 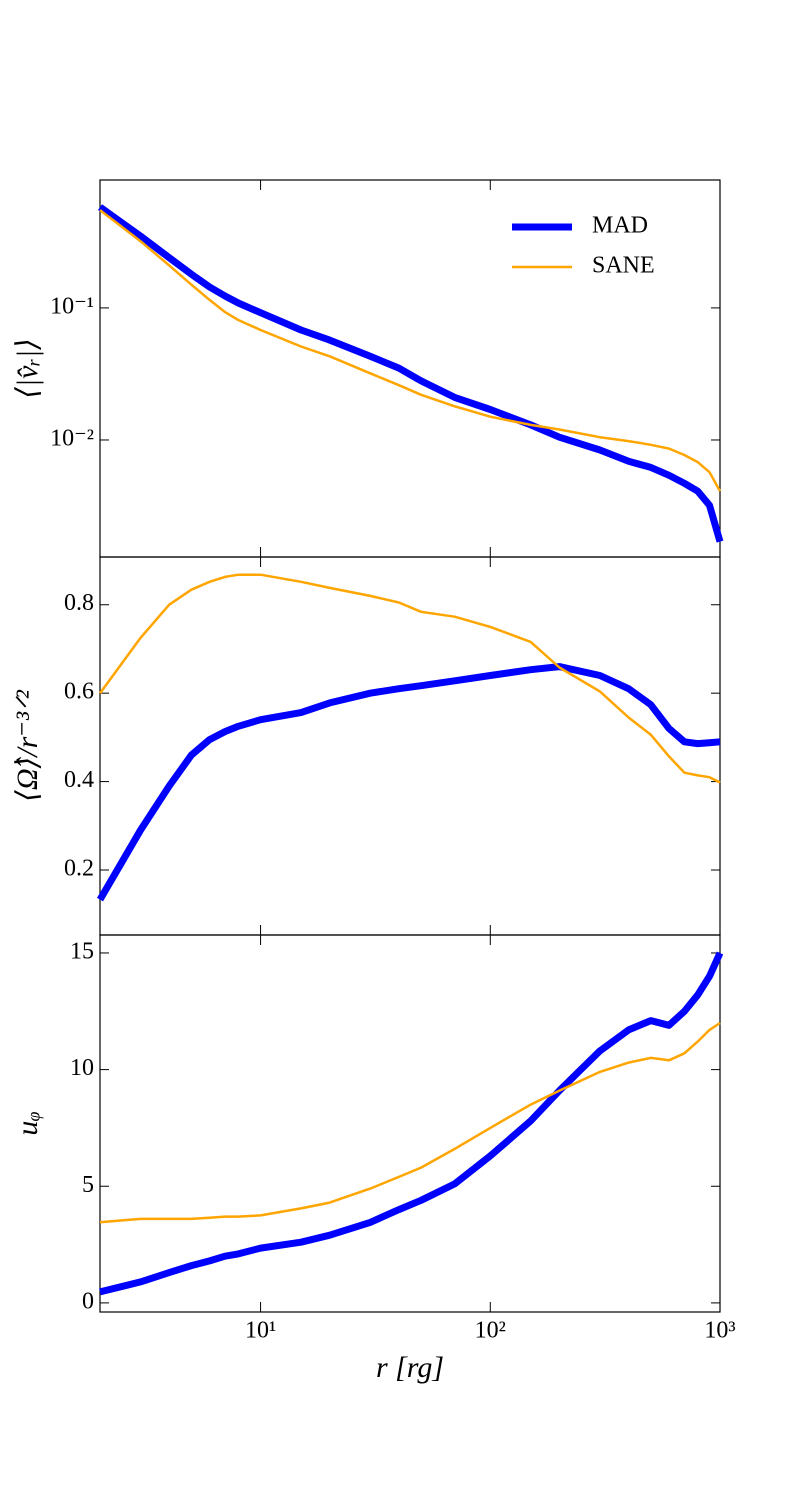 What do you see at coordinates (27, 1123) in the screenshot?
I see `y-axis-label: uᵩ` at bounding box center [27, 1123].